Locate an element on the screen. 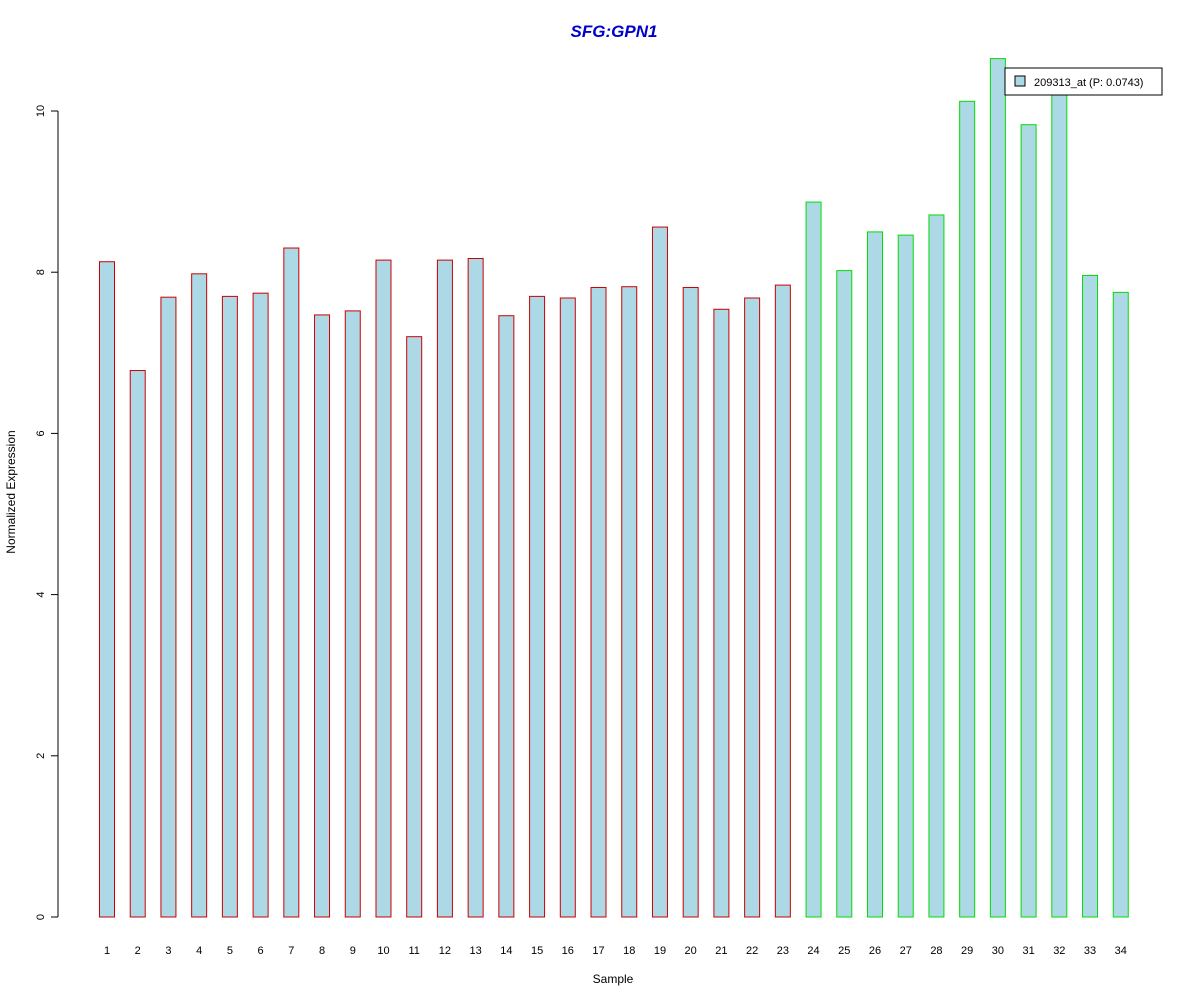 This screenshot has width=1200, height=1000. x-tick-label: 16 is located at coordinates (568, 951).